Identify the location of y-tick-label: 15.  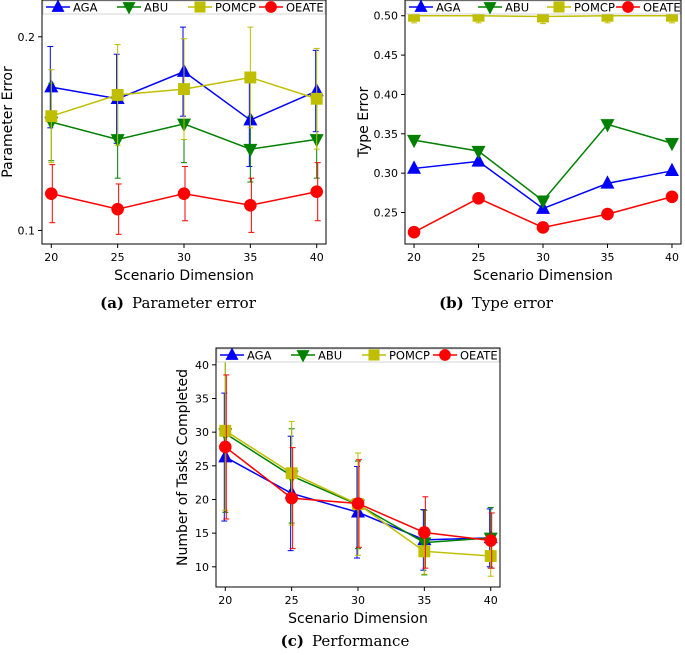
(202, 533).